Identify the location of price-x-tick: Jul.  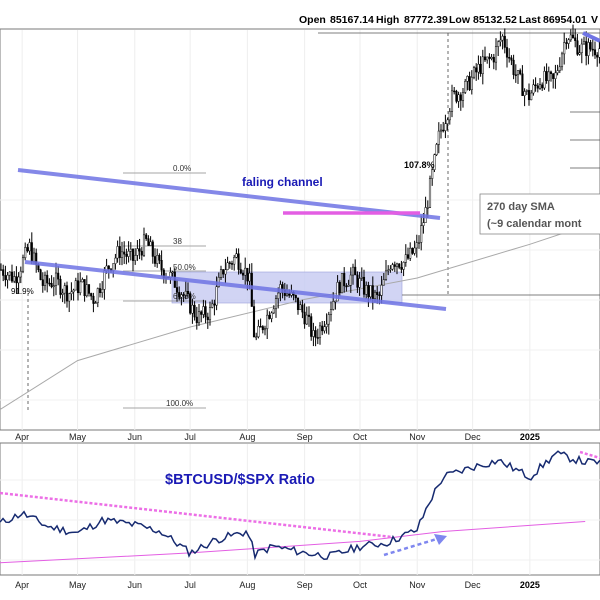
(190, 437).